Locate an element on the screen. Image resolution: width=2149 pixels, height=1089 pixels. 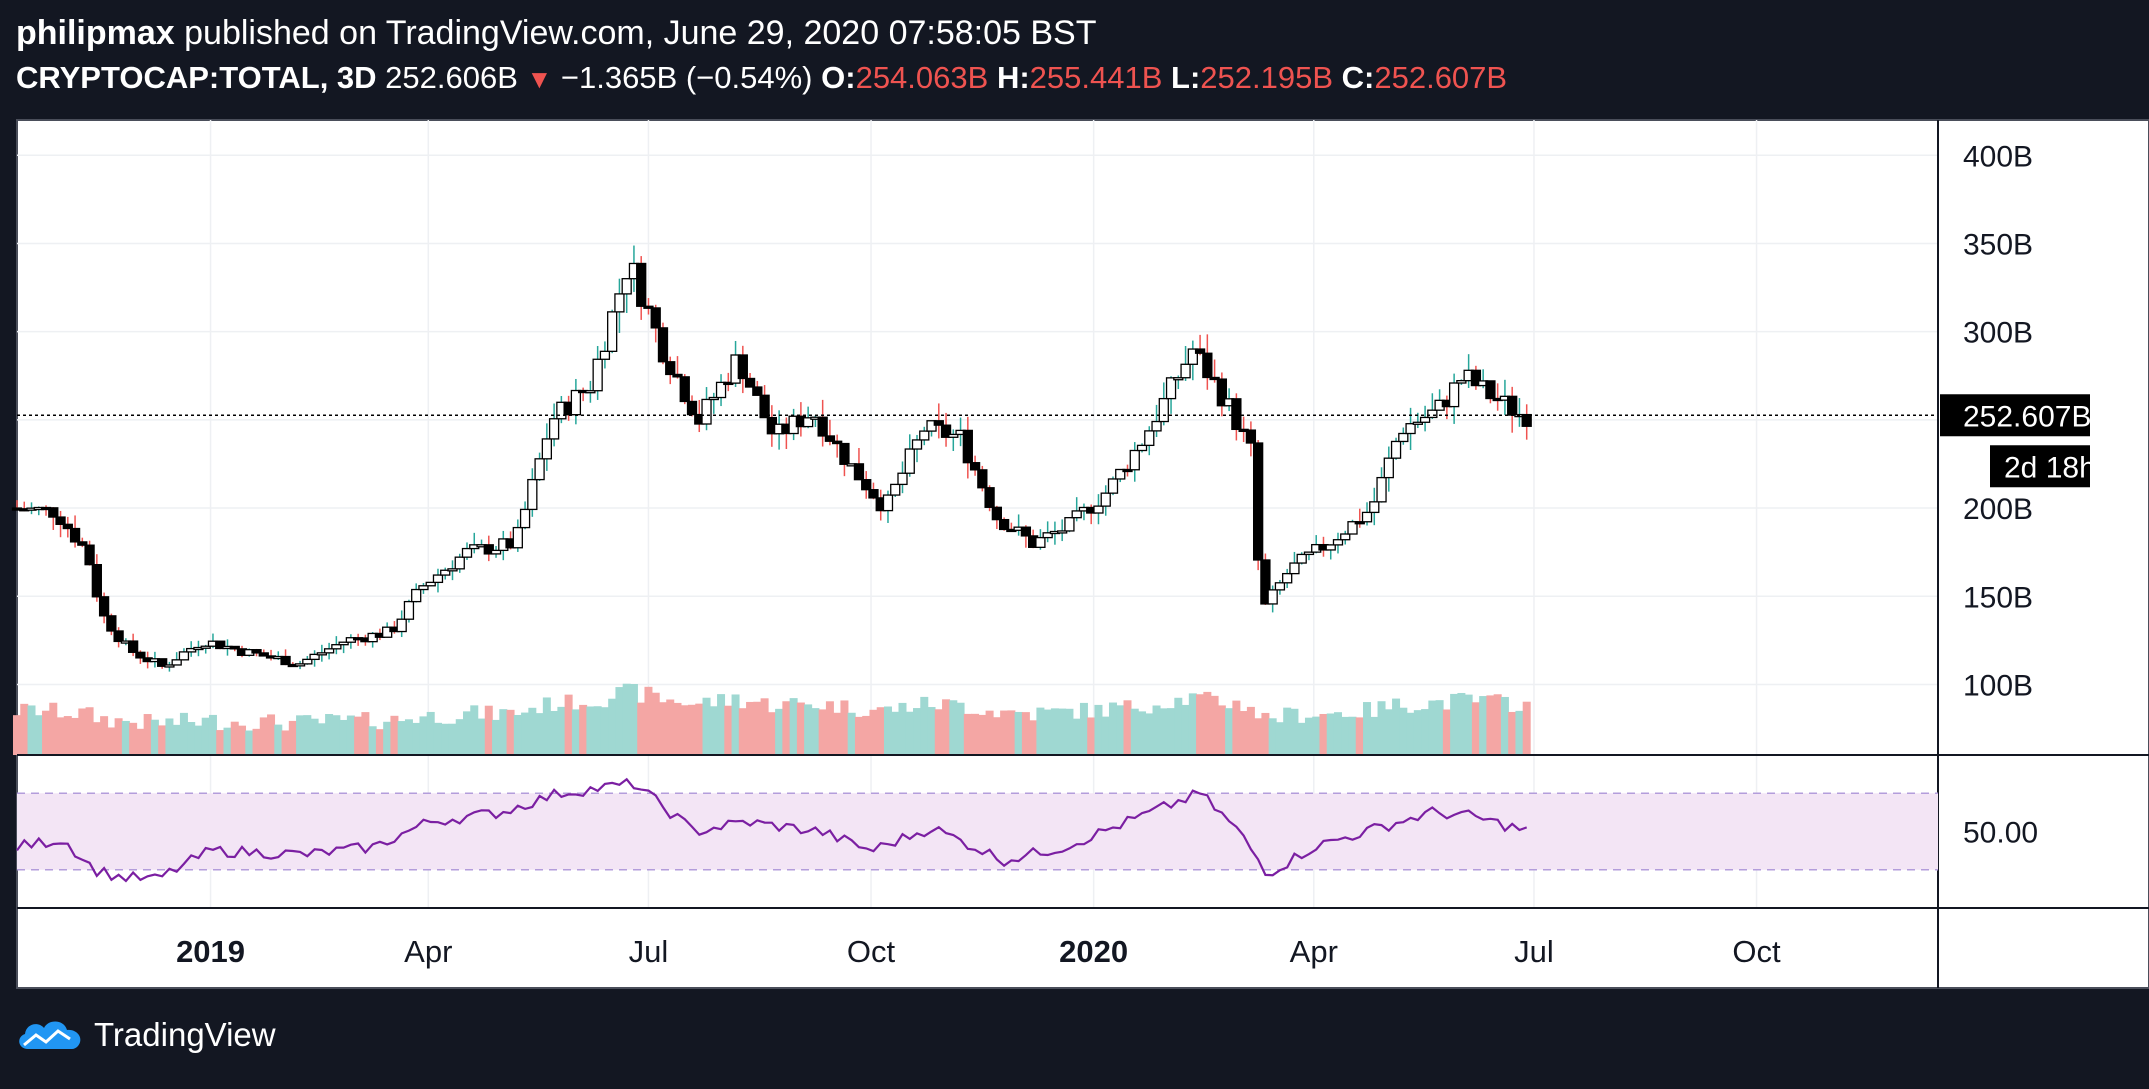
symbol-label: CRYPTOCAP:TOTAL, 3D is located at coordinates (196, 77).